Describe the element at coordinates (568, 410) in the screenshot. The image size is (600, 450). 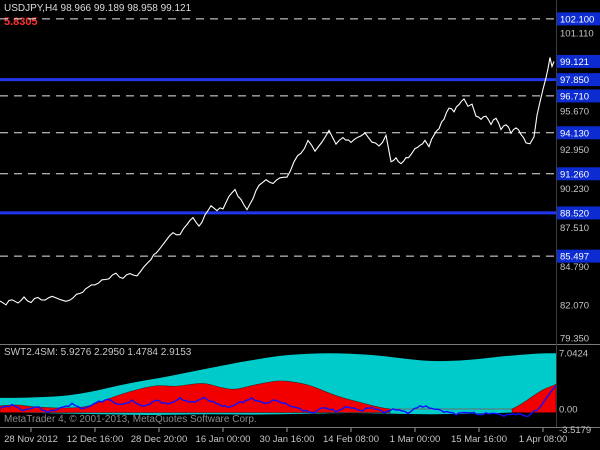
I see `indicator-axis-label: 0.00` at that location.